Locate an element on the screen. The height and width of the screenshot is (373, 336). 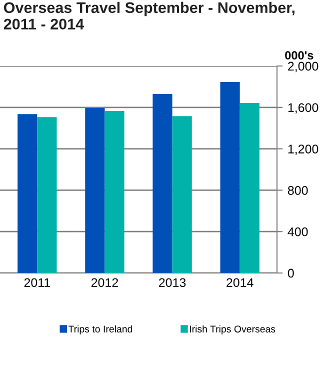
y-tick-label: 2,000 is located at coordinates (303, 67).